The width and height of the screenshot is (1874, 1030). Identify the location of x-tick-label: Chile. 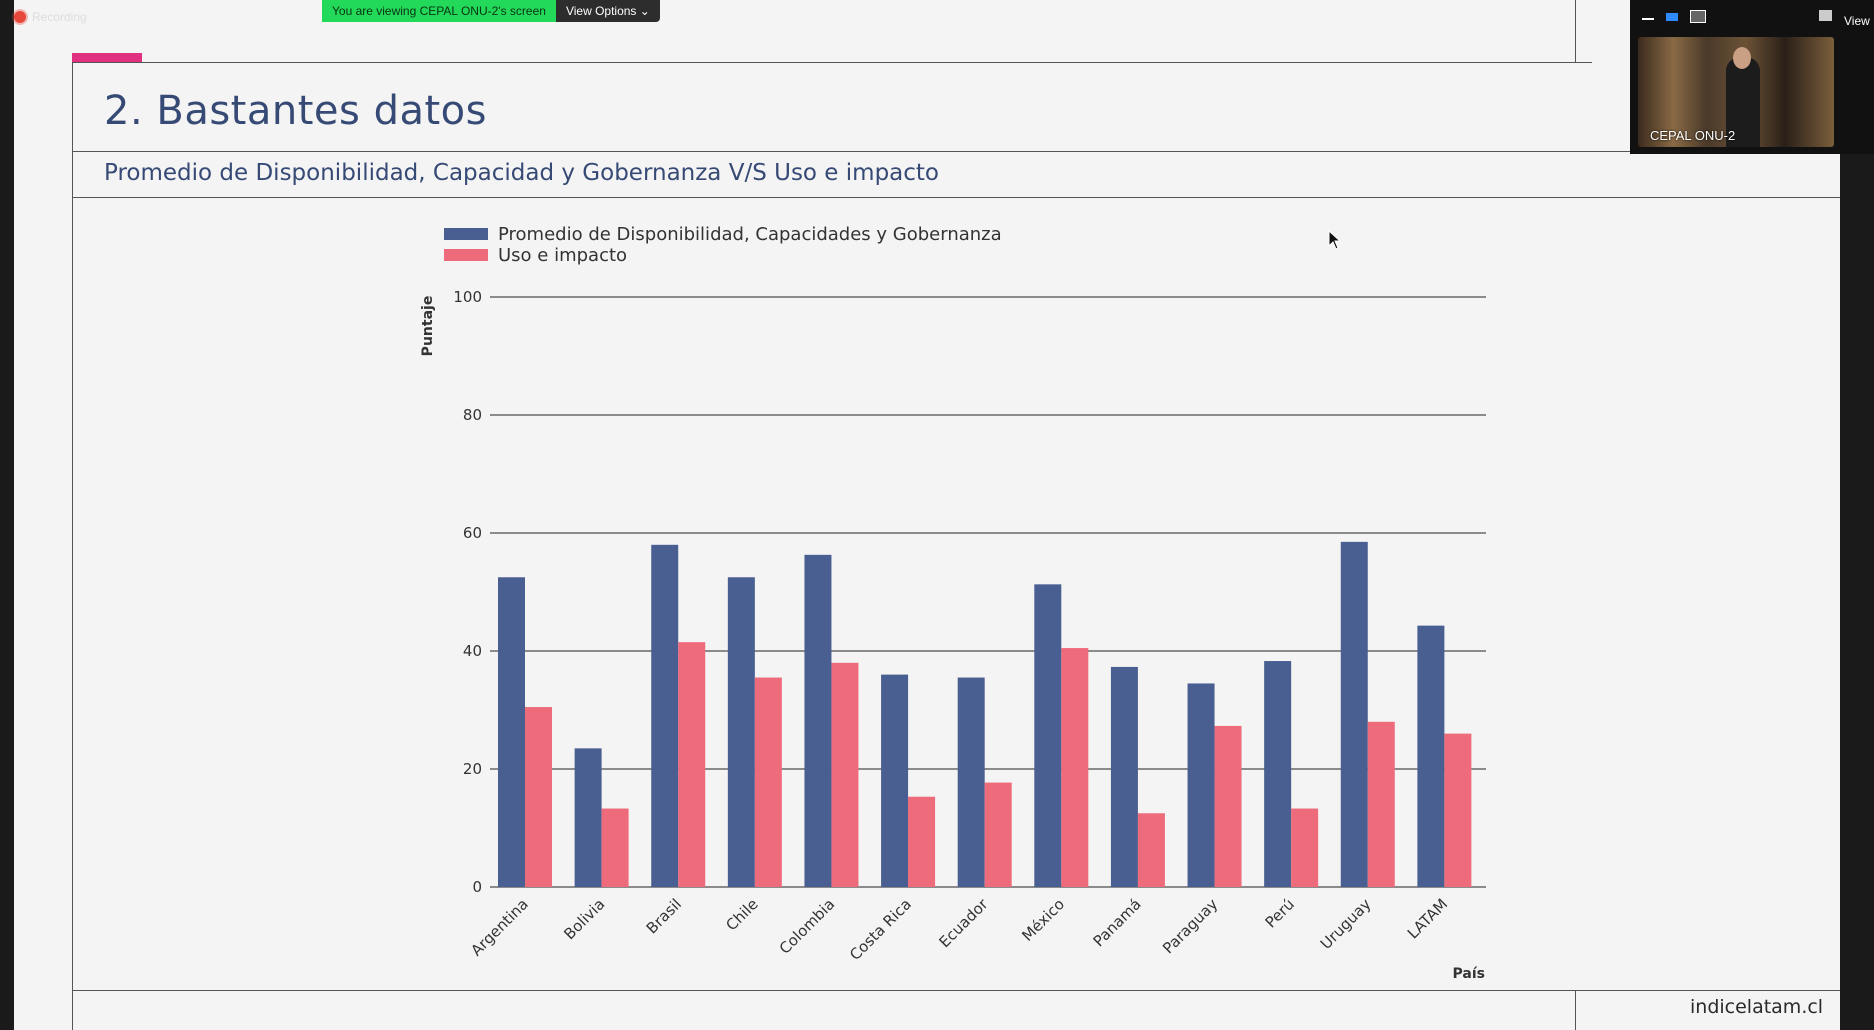
(741, 914).